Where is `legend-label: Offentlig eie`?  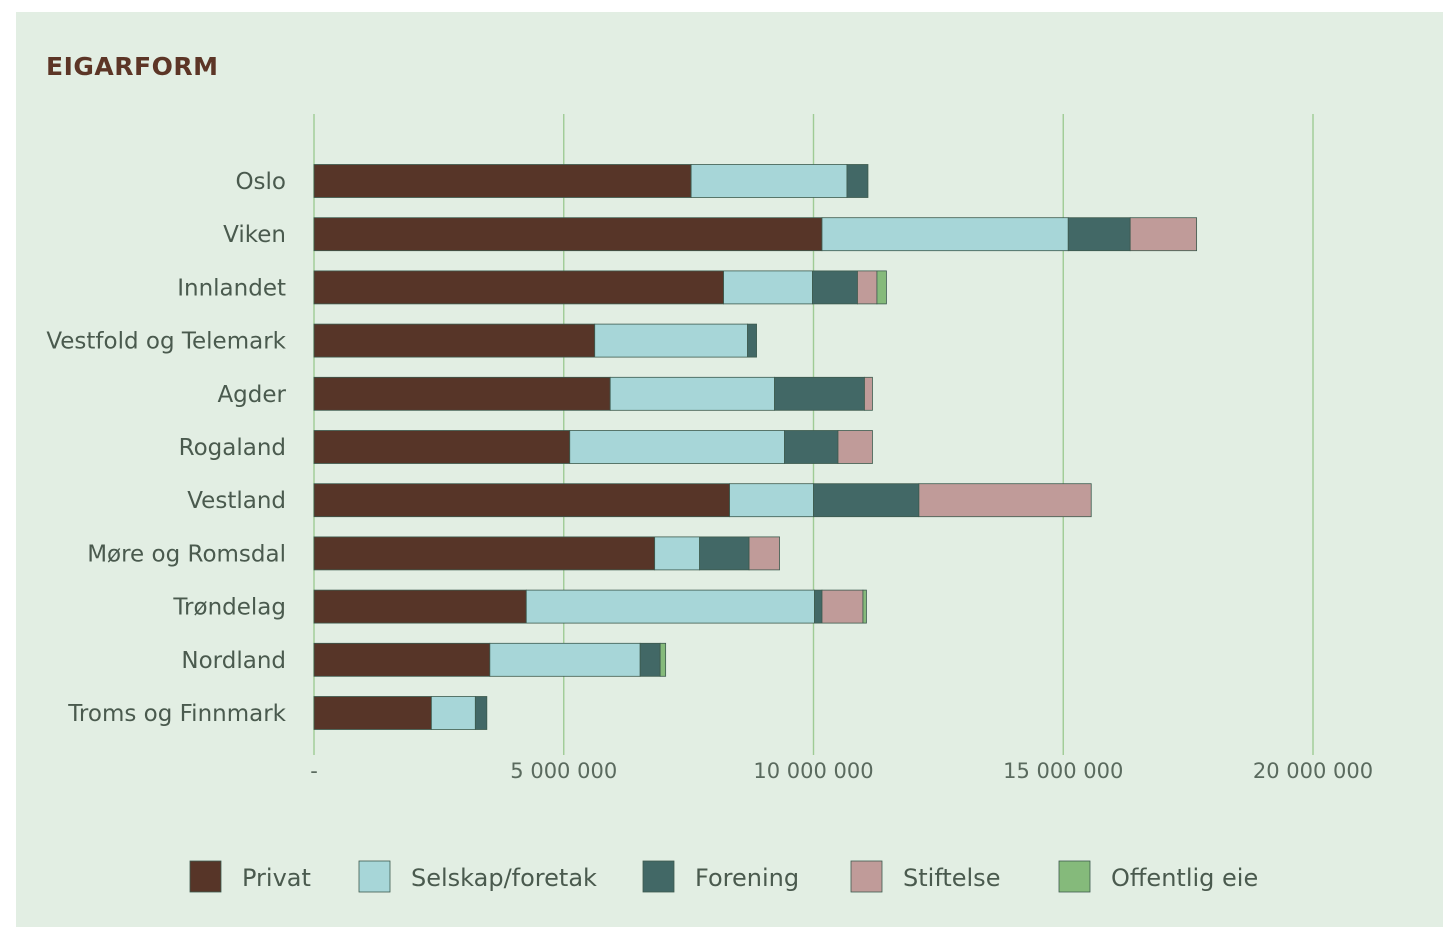 legend-label: Offentlig eie is located at coordinates (1184, 878).